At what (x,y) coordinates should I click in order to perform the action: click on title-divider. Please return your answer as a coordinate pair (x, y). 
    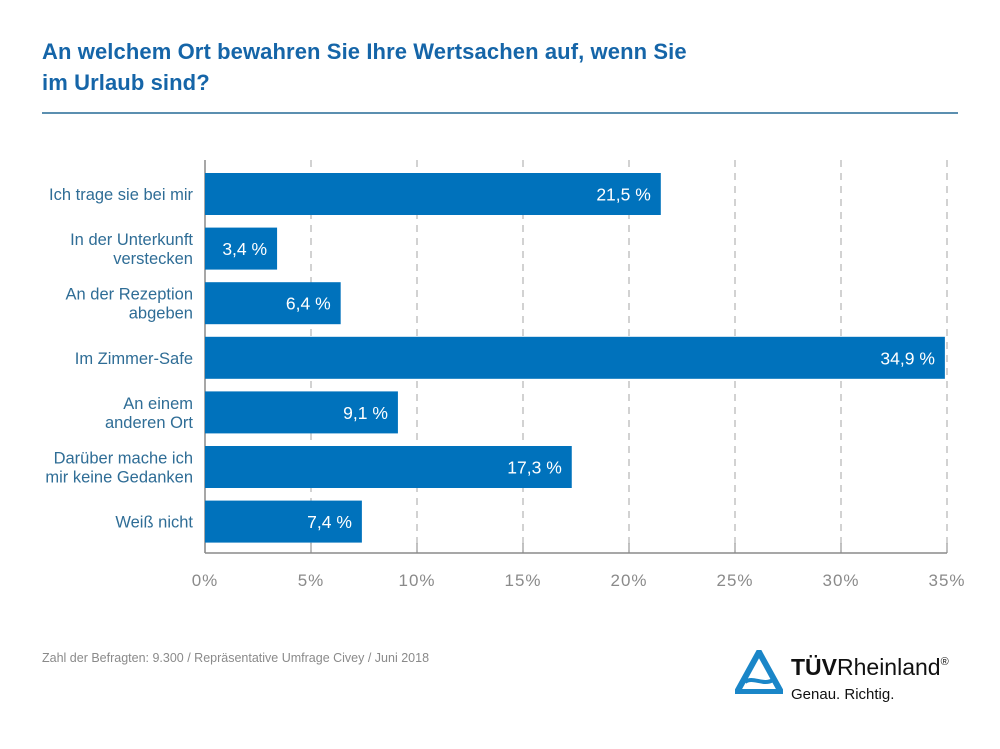
    Looking at the image, I should click on (500, 113).